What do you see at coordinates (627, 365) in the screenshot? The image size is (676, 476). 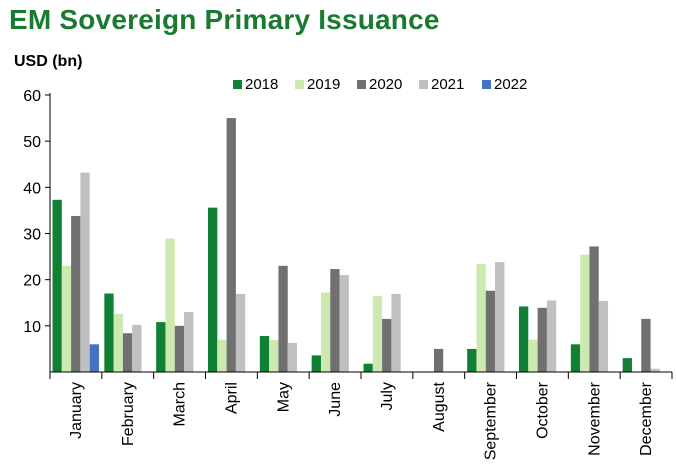 I see `bar-2018-december` at bounding box center [627, 365].